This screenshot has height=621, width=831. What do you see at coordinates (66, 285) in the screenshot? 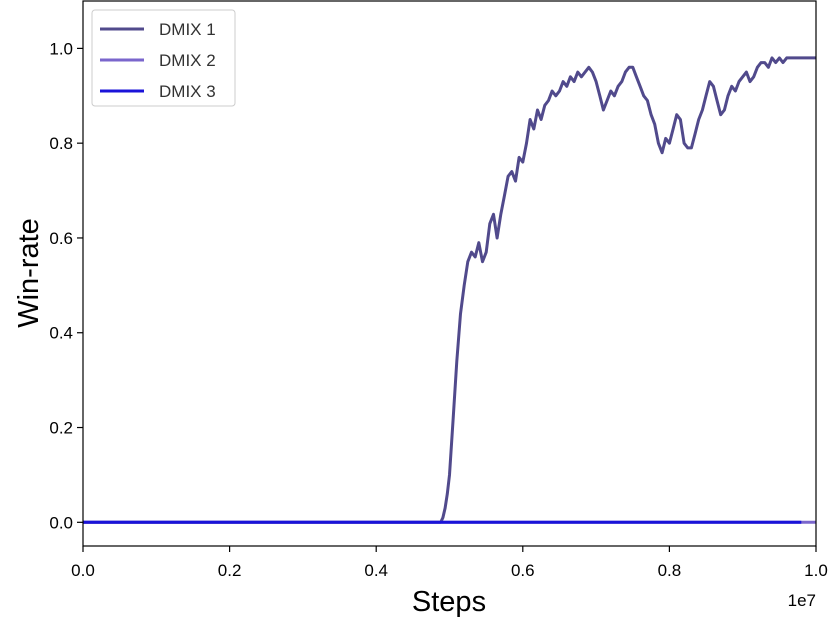
I see `y-axis: 0.0 0.2 0.4 0.6 0.8 1.0` at bounding box center [66, 285].